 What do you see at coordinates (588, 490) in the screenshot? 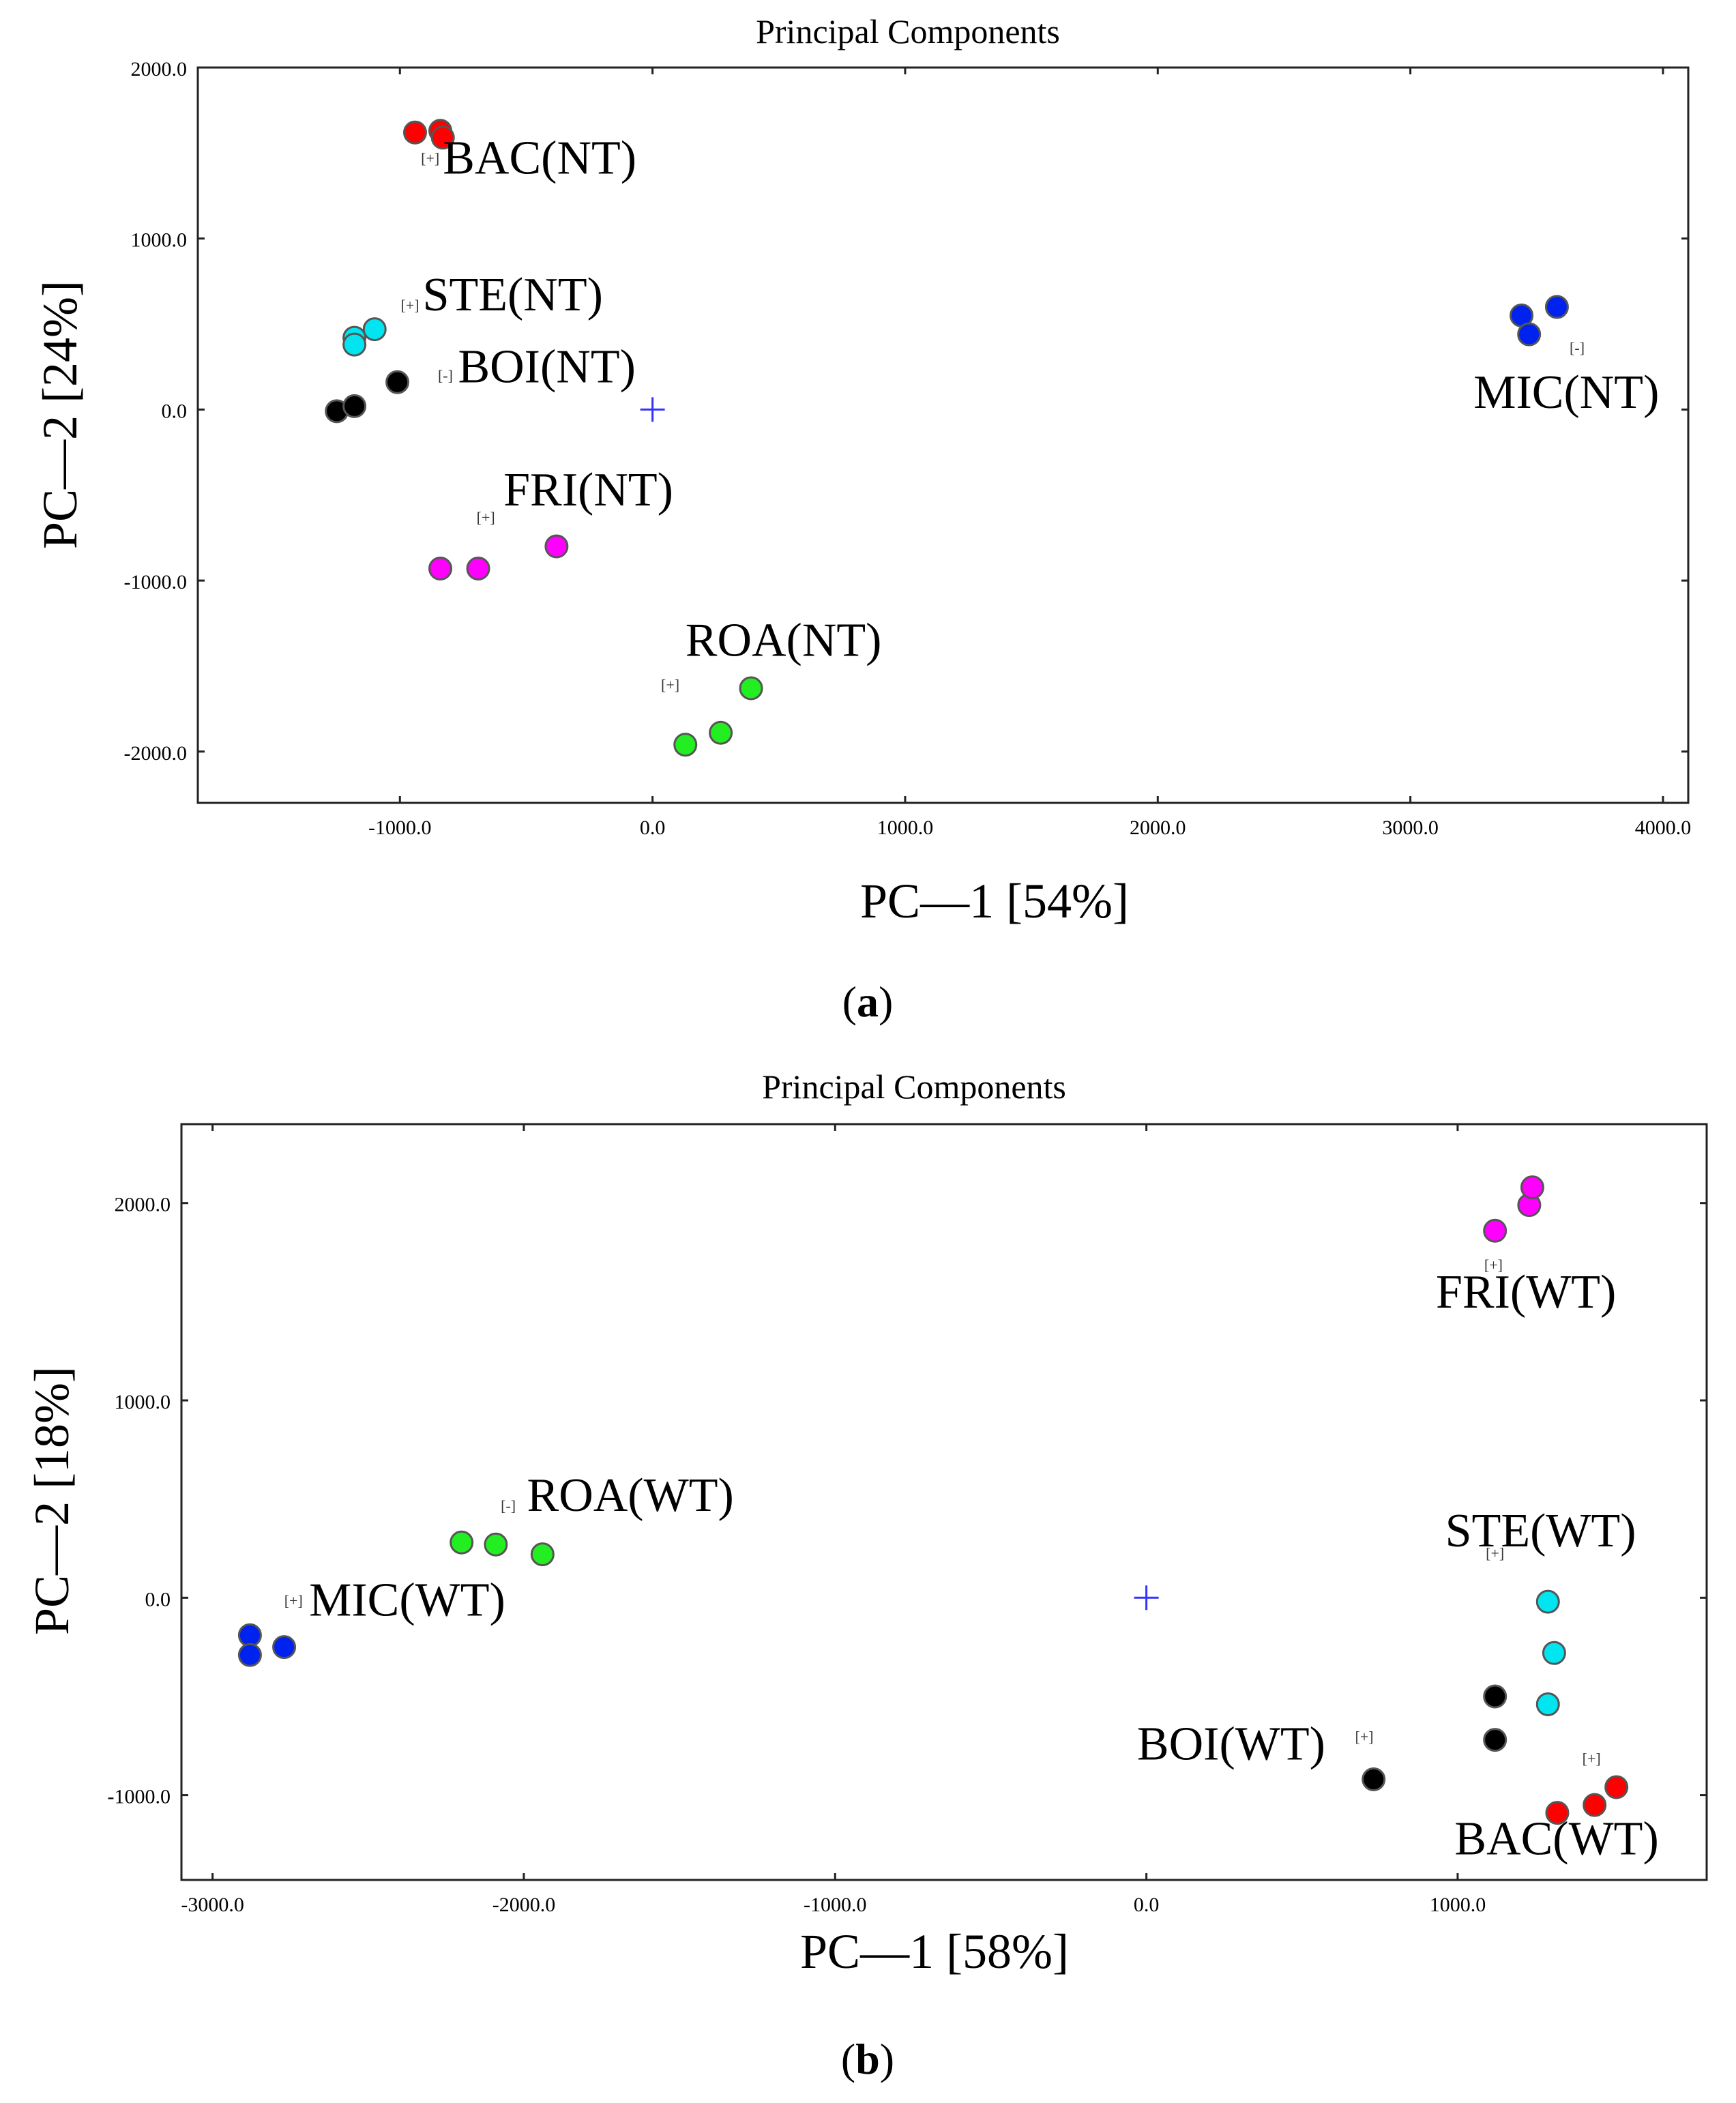
I see `panel-a-label-frint: FRI(NT)` at bounding box center [588, 490].